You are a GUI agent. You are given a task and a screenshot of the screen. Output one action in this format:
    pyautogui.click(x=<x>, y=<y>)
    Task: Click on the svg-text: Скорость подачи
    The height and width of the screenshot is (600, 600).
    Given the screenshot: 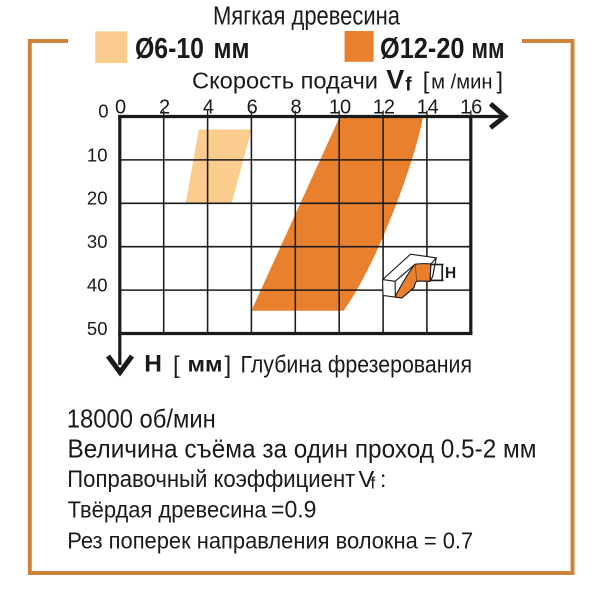 What is the action you would take?
    pyautogui.click(x=285, y=80)
    